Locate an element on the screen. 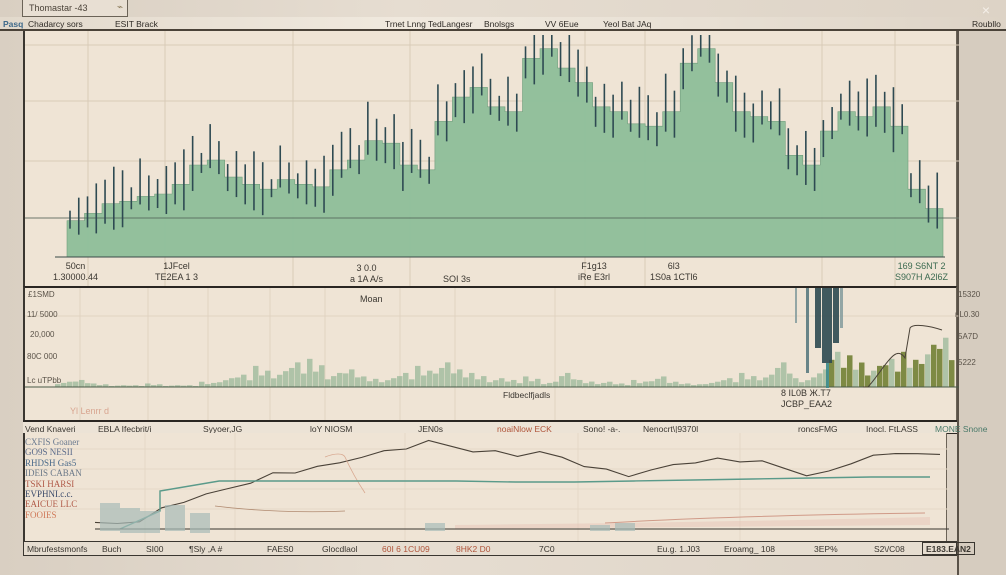  pin-icon: ⌁ is located at coordinates (119, 7).